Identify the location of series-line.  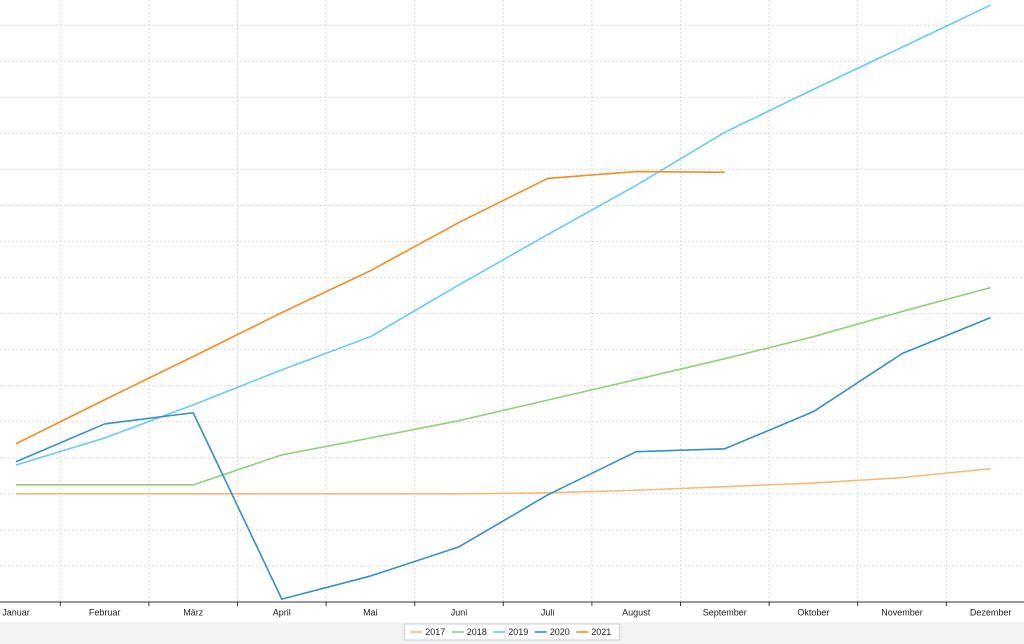
(503, 481).